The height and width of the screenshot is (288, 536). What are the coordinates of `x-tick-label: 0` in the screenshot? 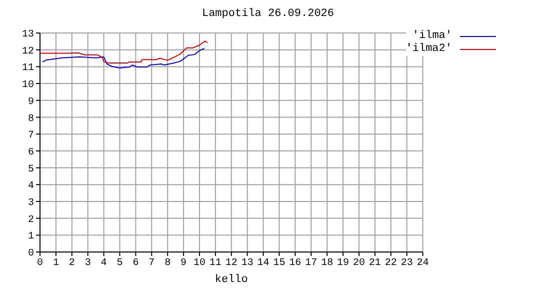 It's located at (40, 264).